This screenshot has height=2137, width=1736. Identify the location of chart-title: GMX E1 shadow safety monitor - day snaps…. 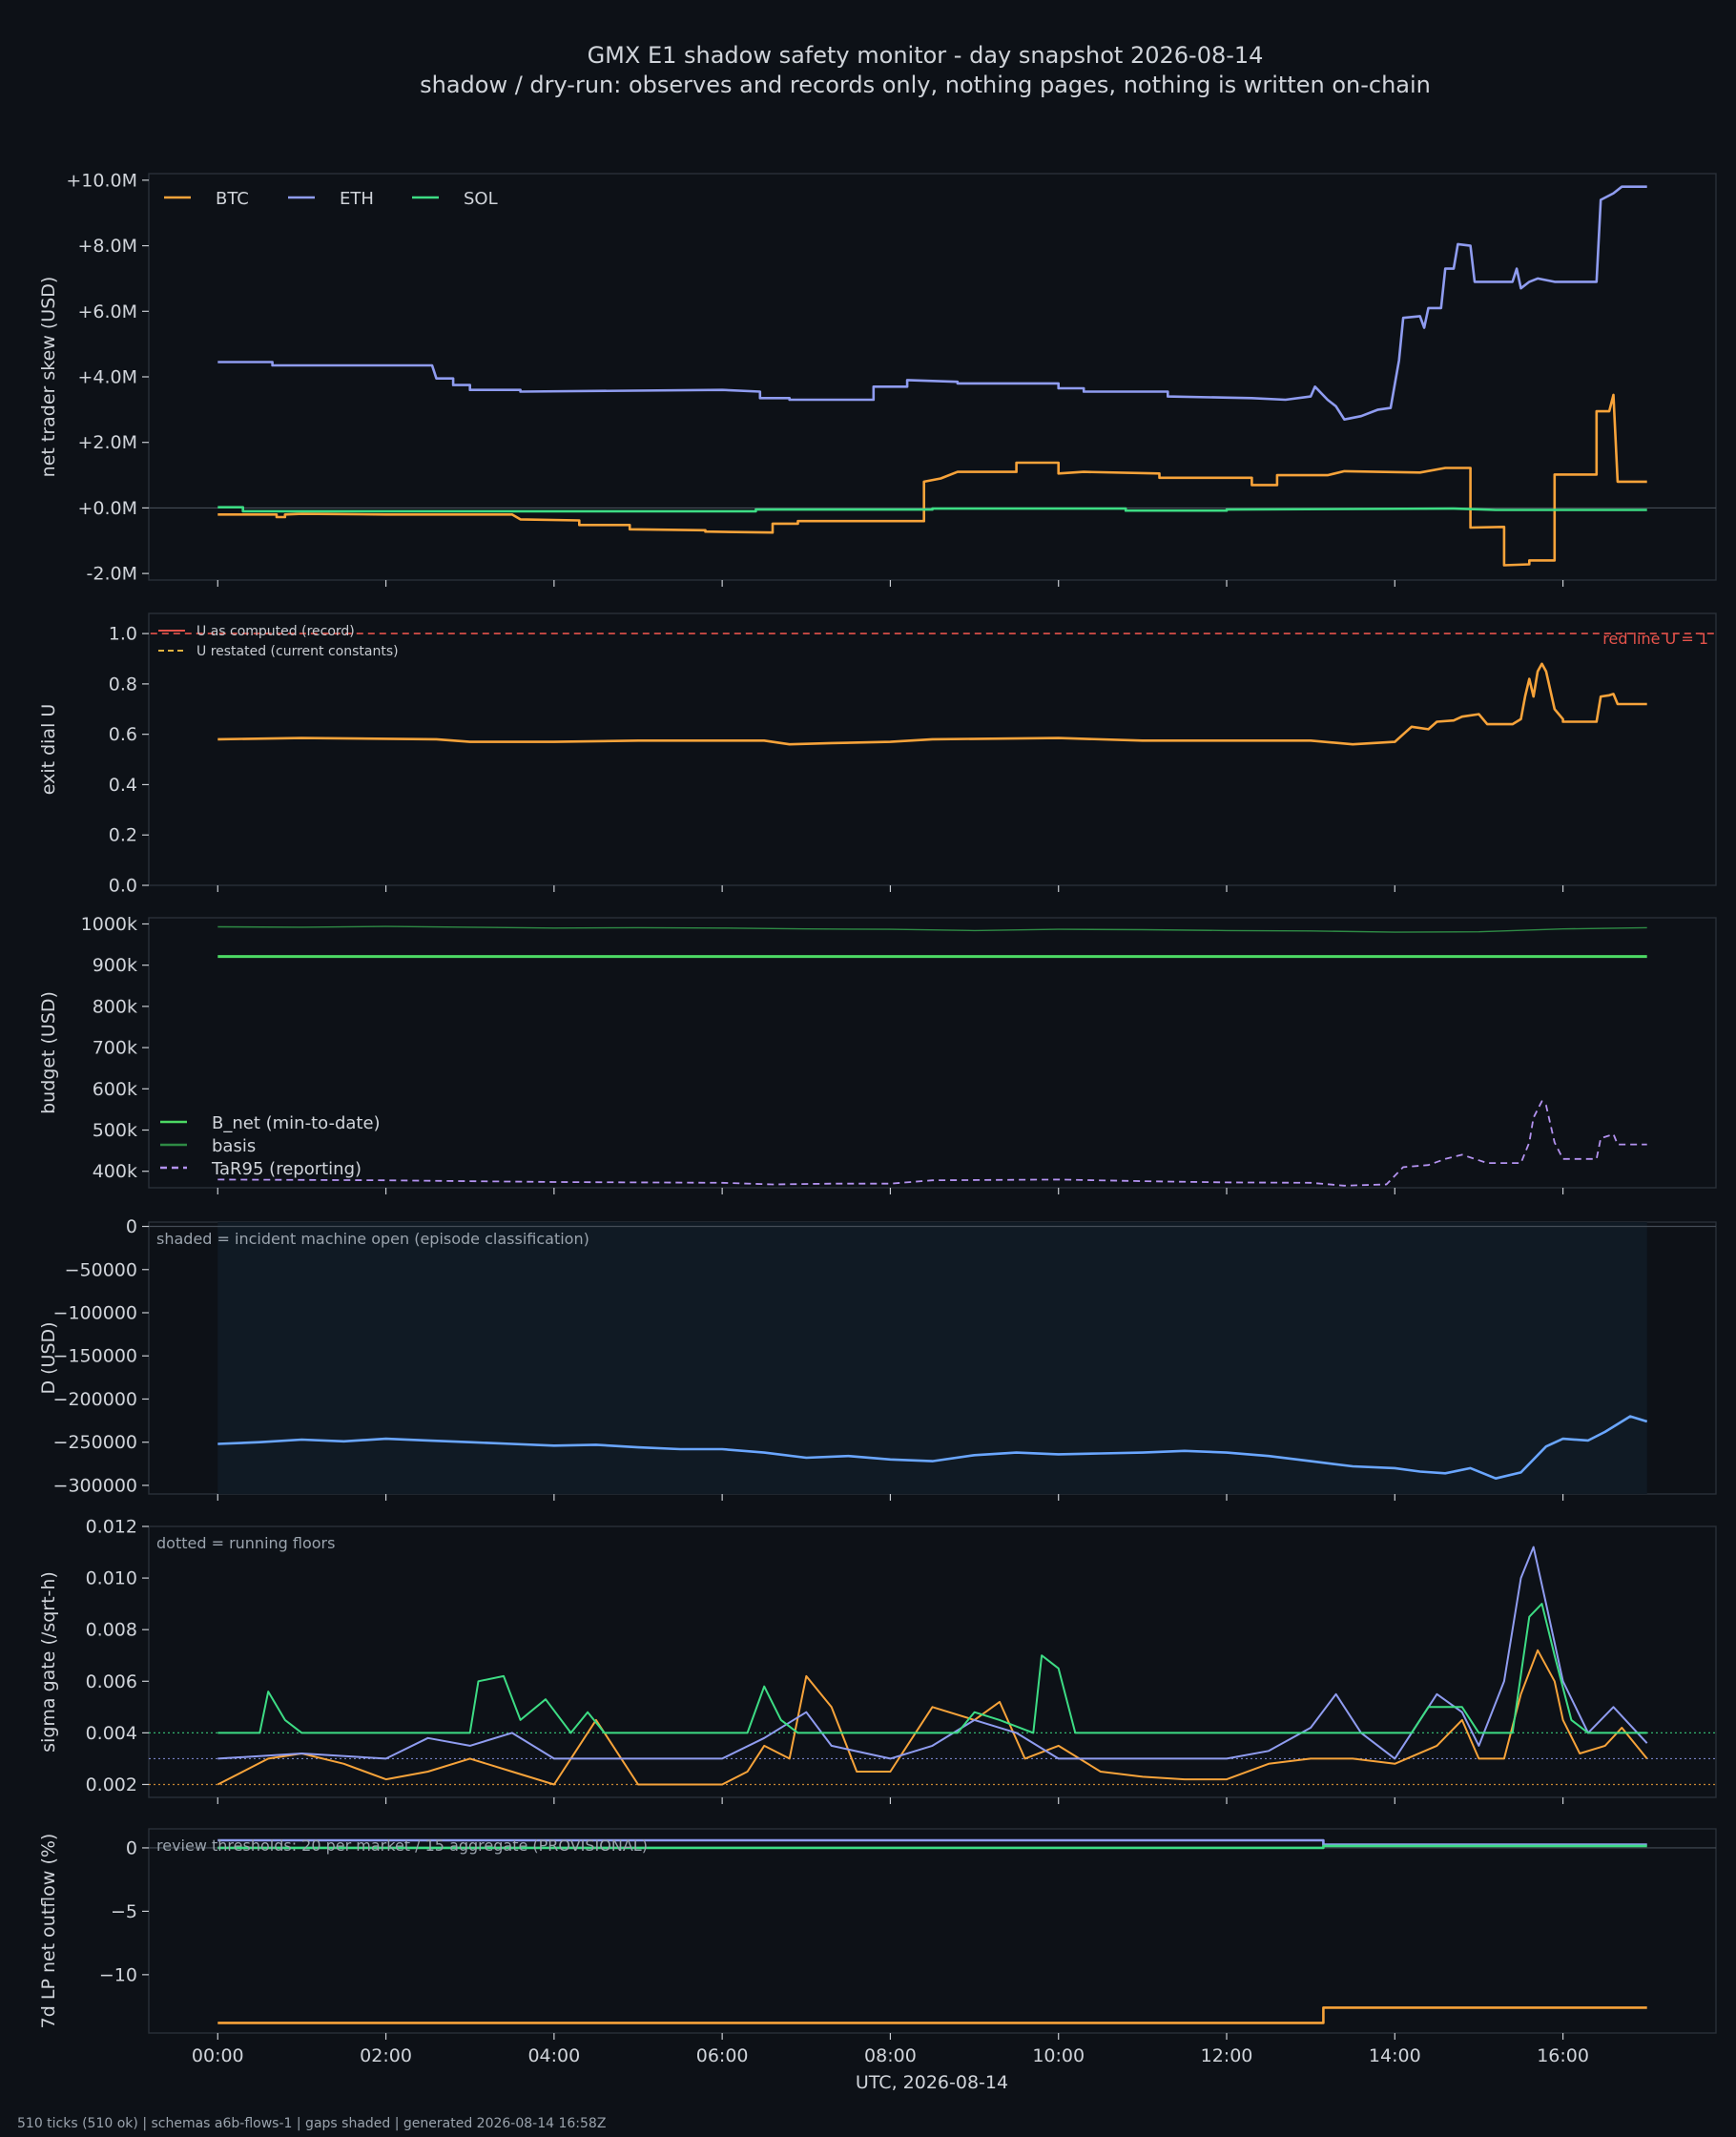
(926, 55).